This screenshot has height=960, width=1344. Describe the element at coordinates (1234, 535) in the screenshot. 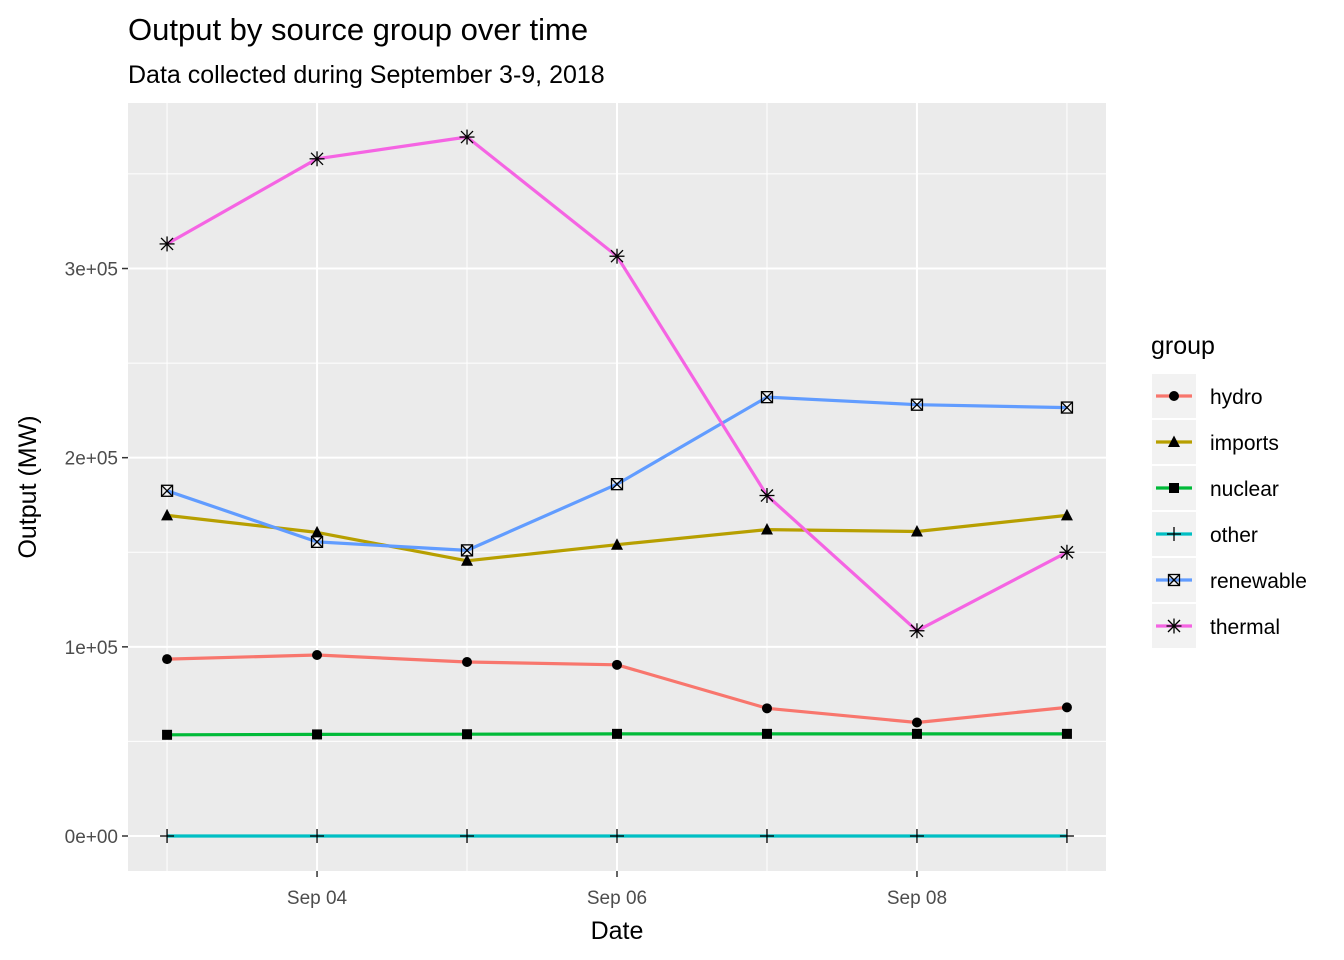

I see `legend-label: other` at that location.